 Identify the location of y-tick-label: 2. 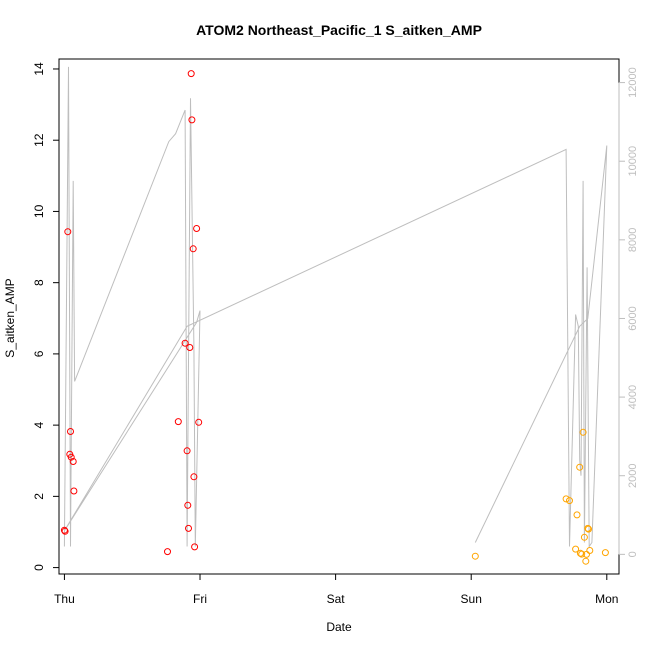
(39, 496).